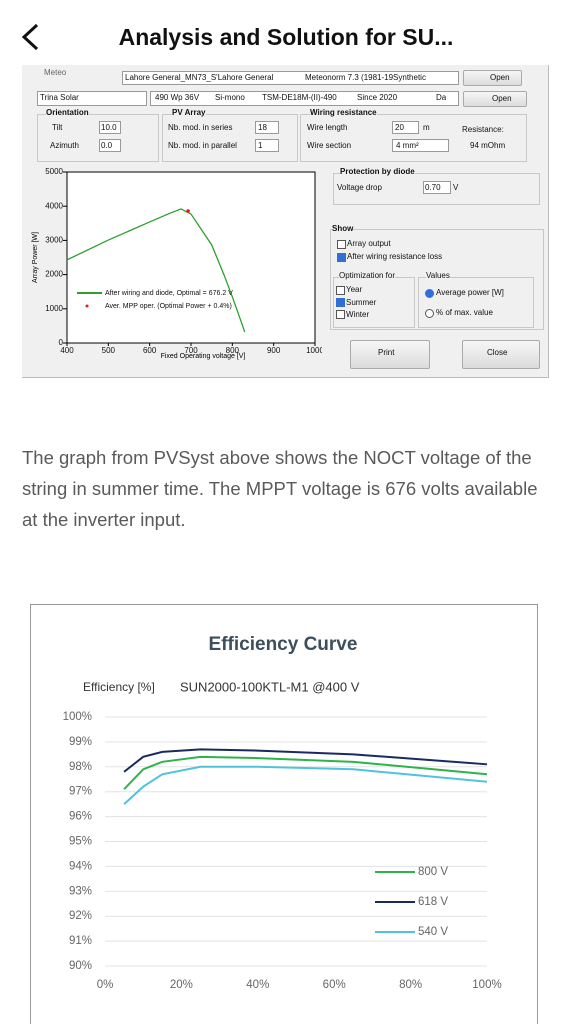  What do you see at coordinates (64, 145) in the screenshot?
I see `label: Azimuth` at bounding box center [64, 145].